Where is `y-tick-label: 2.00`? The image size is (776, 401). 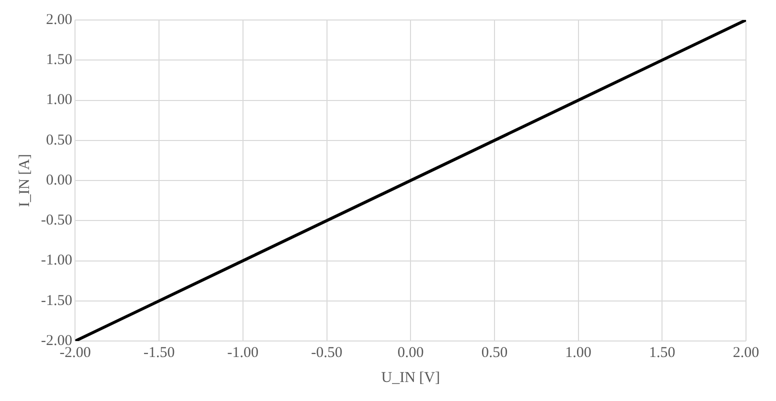 y-tick-label: 2.00 is located at coordinates (59, 20).